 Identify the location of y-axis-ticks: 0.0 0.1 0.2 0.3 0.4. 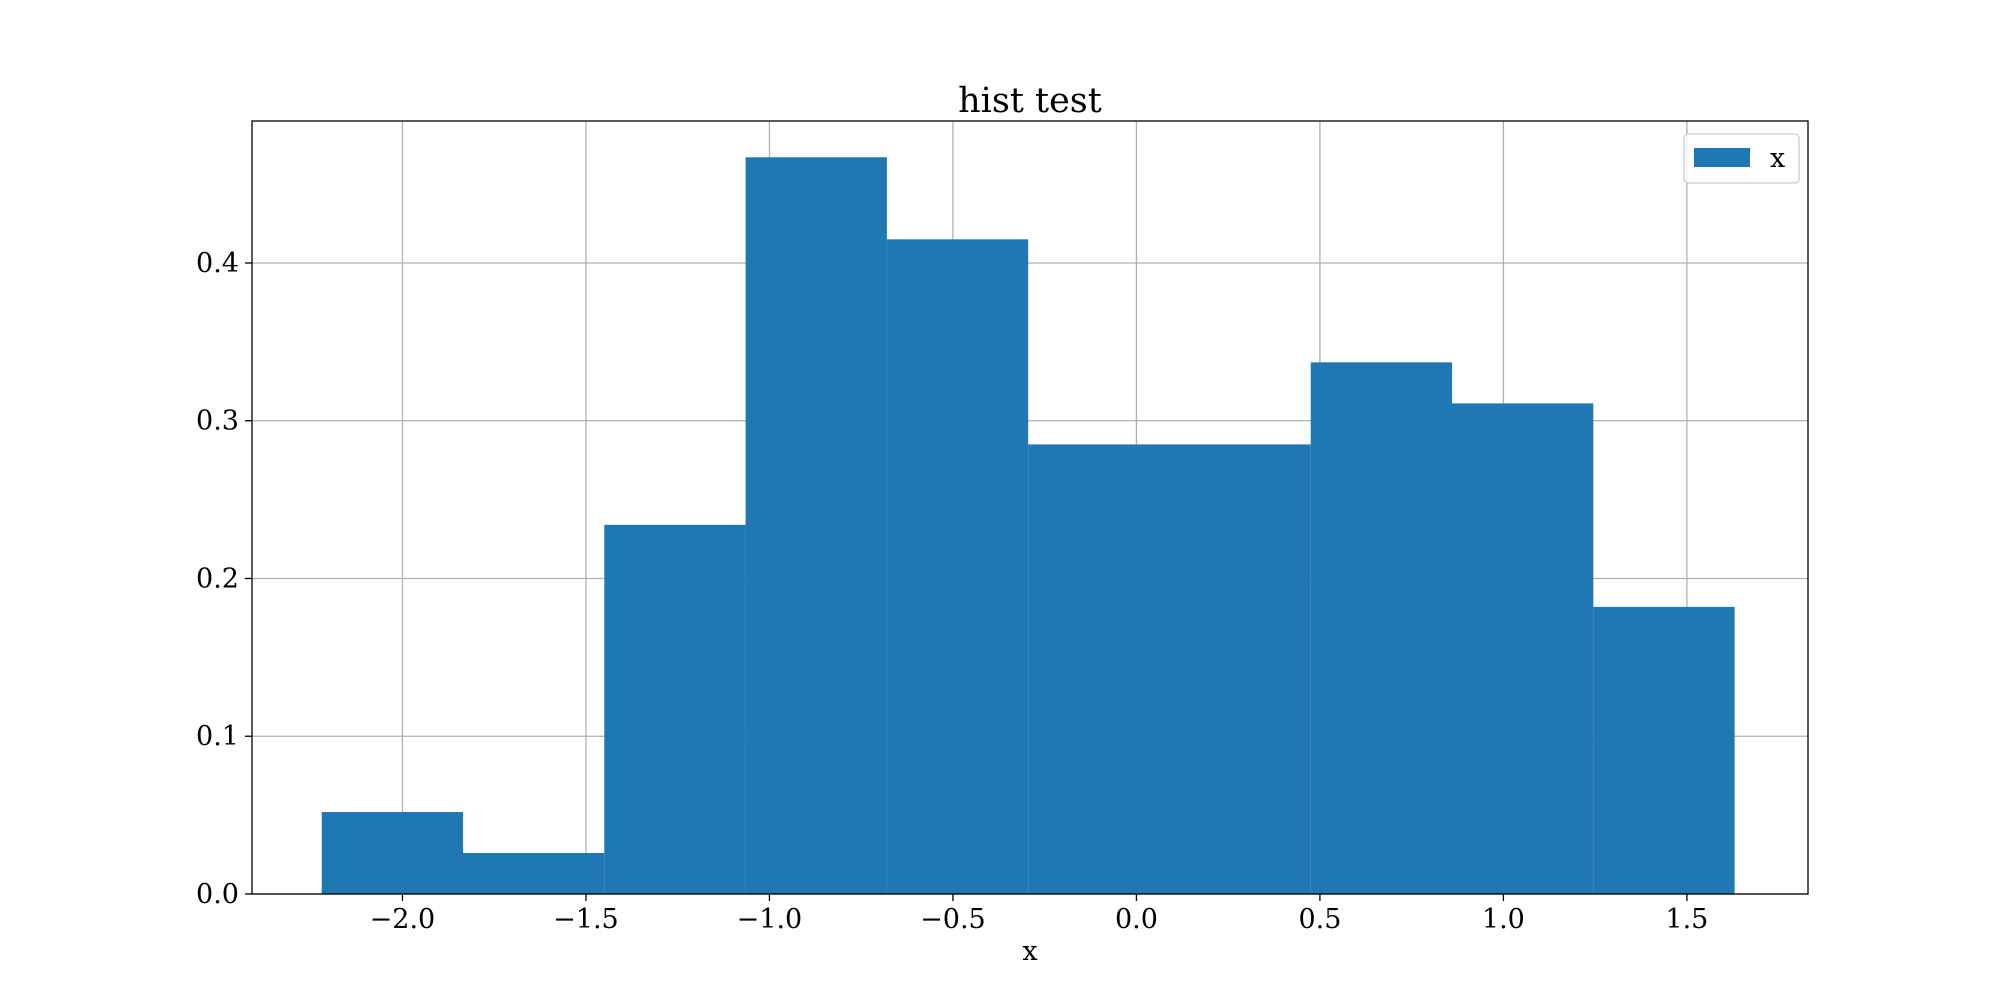
(224, 579).